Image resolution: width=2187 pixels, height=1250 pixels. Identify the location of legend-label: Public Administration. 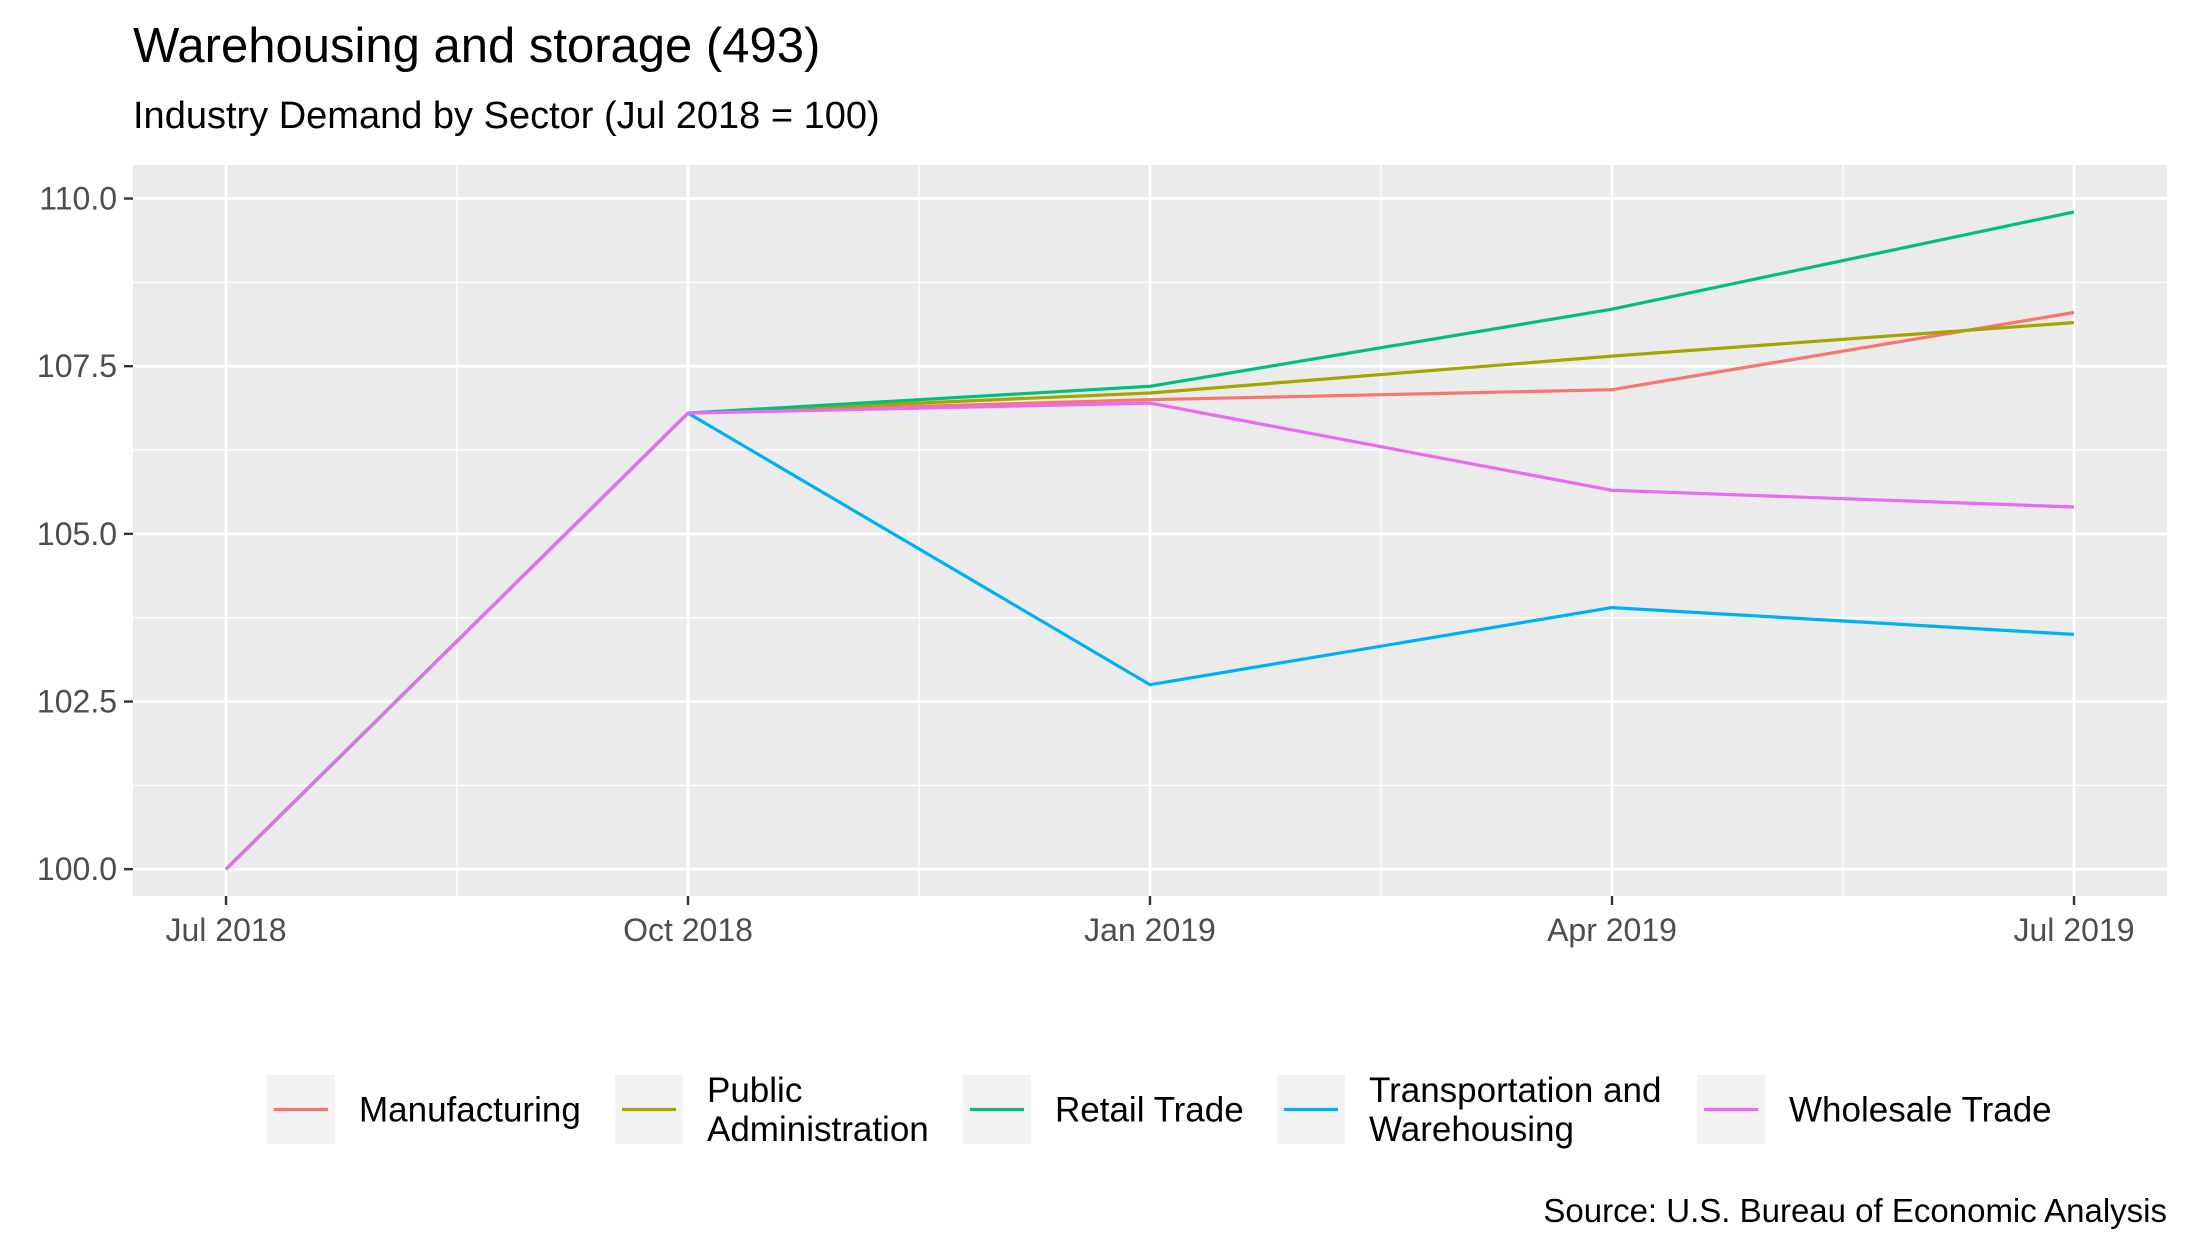
(818, 1110).